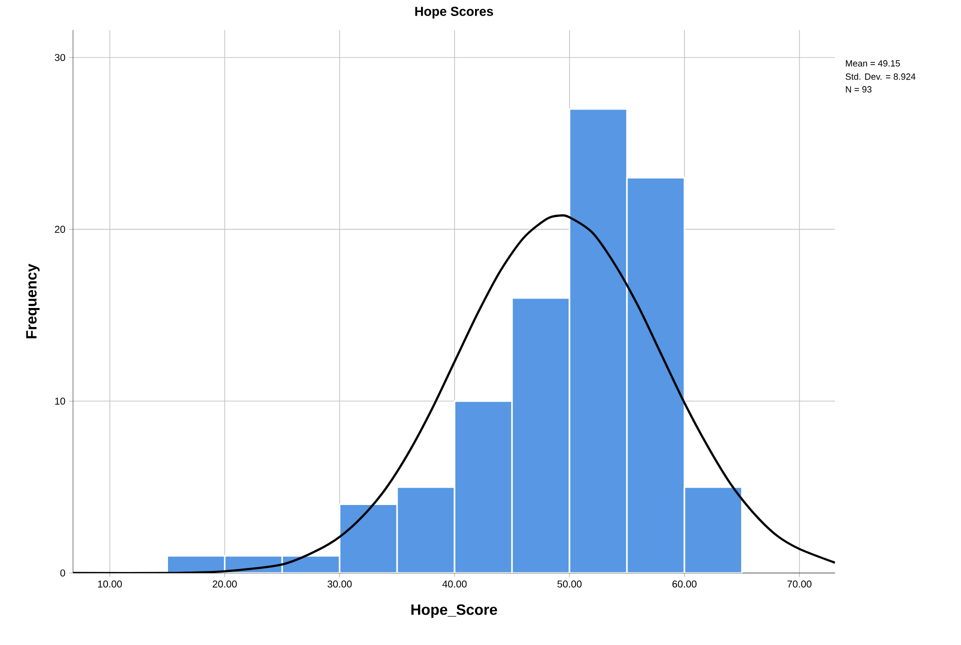  What do you see at coordinates (859, 89) in the screenshot?
I see `text: N = 93` at bounding box center [859, 89].